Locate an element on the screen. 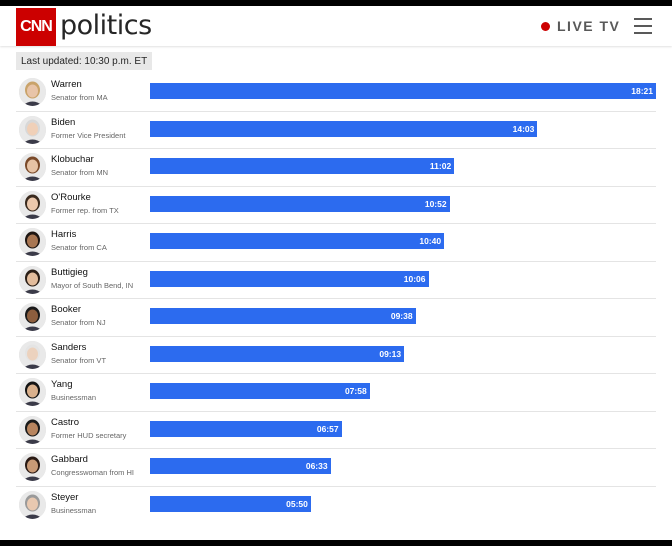  candidate-row: Buttigieg Mayor of South Bend, IN 10:06 is located at coordinates (336, 280).